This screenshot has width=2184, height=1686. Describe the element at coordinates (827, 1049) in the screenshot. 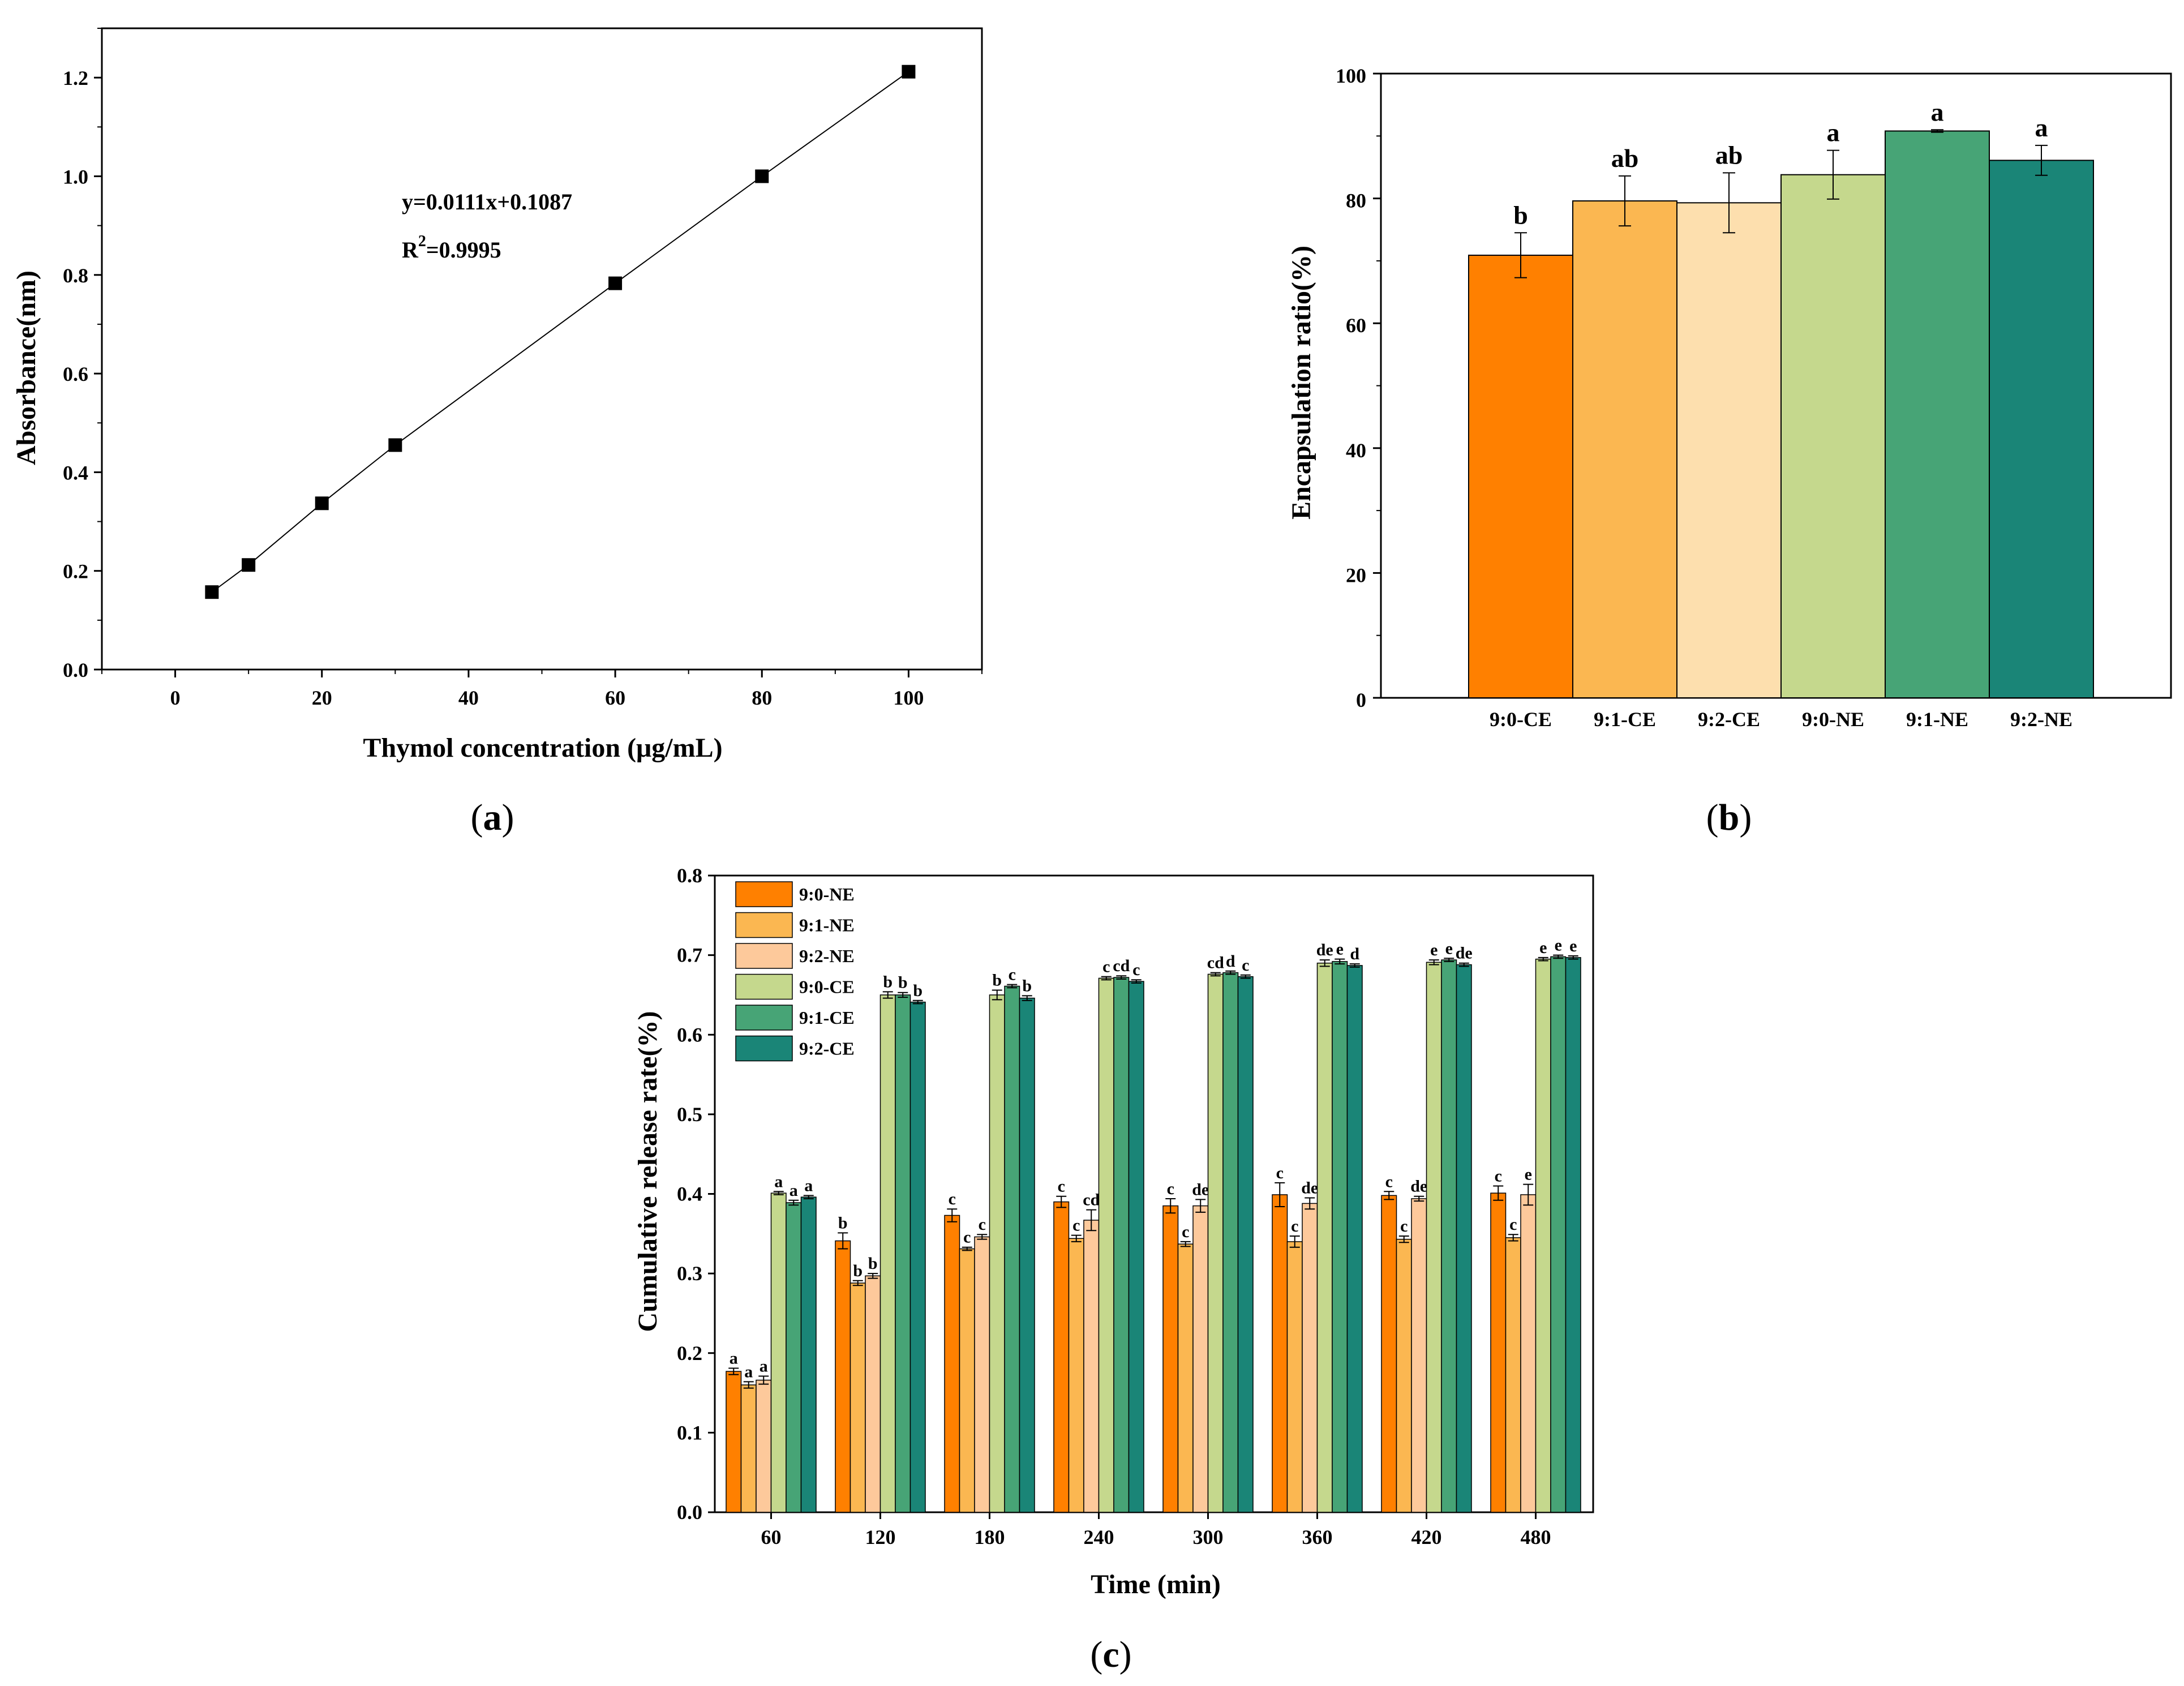

I see `chart-c-legend-label: 9:2-CE` at that location.